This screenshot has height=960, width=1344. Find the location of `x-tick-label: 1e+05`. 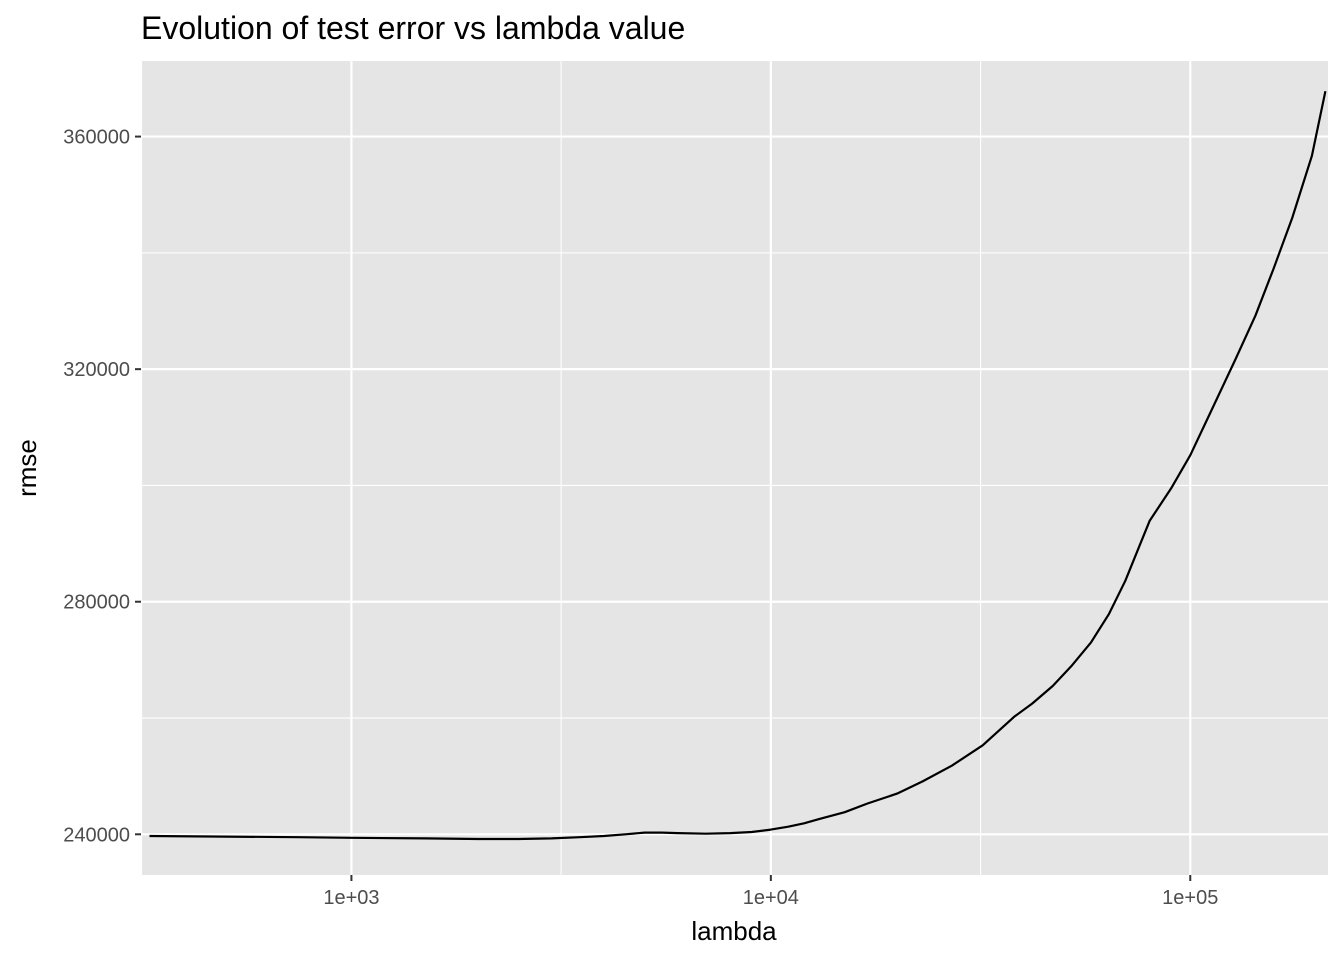

x-tick-label: 1e+05 is located at coordinates (1190, 898).